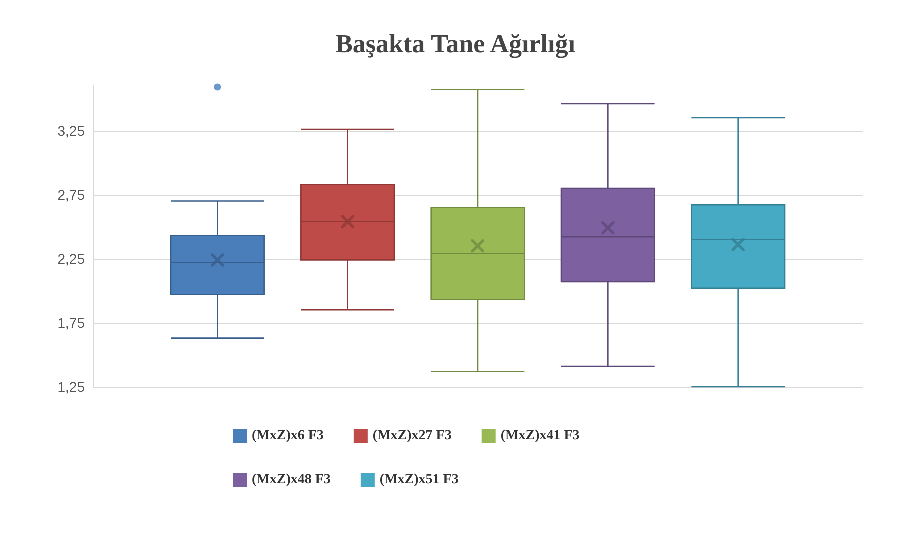 This screenshot has height=545, width=911. I want to click on legend-label: (MxZ)x27 F3, so click(412, 436).